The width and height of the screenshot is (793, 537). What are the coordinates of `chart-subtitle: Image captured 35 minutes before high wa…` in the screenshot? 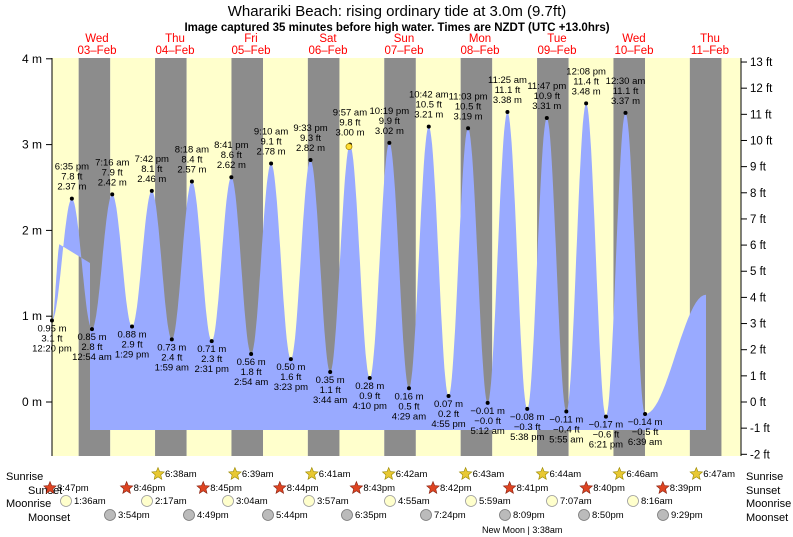 It's located at (396, 28).